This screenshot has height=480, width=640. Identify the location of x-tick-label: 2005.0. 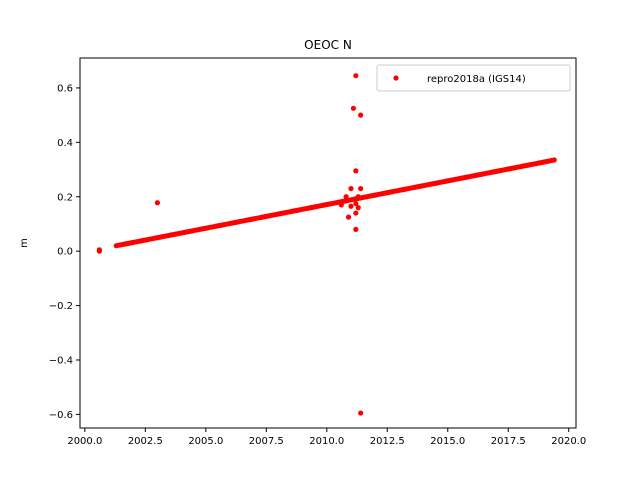
(205, 441).